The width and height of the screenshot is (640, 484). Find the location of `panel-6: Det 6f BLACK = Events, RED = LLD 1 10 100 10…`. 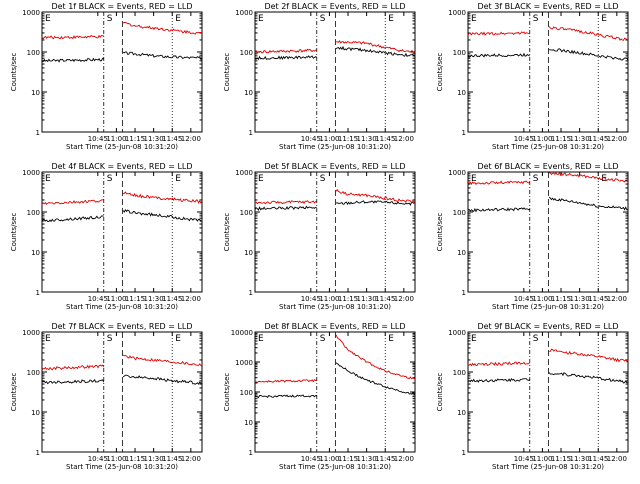

panel-6: Det 6f BLACK = Events, RED = LLD 1 10 100 10… is located at coordinates (532, 236).